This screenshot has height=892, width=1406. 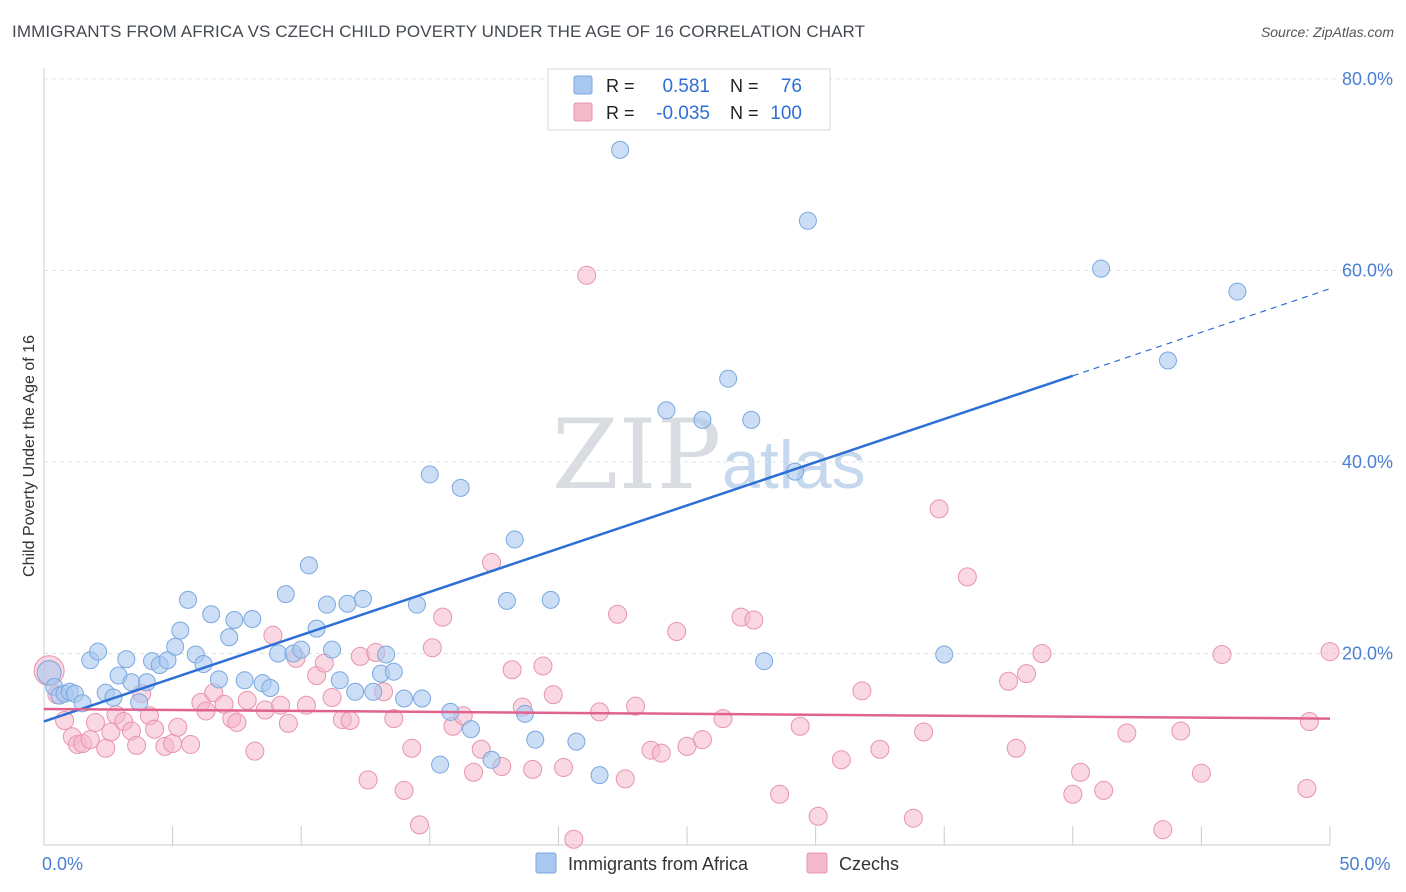 I want to click on correlation-legend: R = 0.581 N = 76 R = -0.035 N = 100, so click(x=689, y=99).